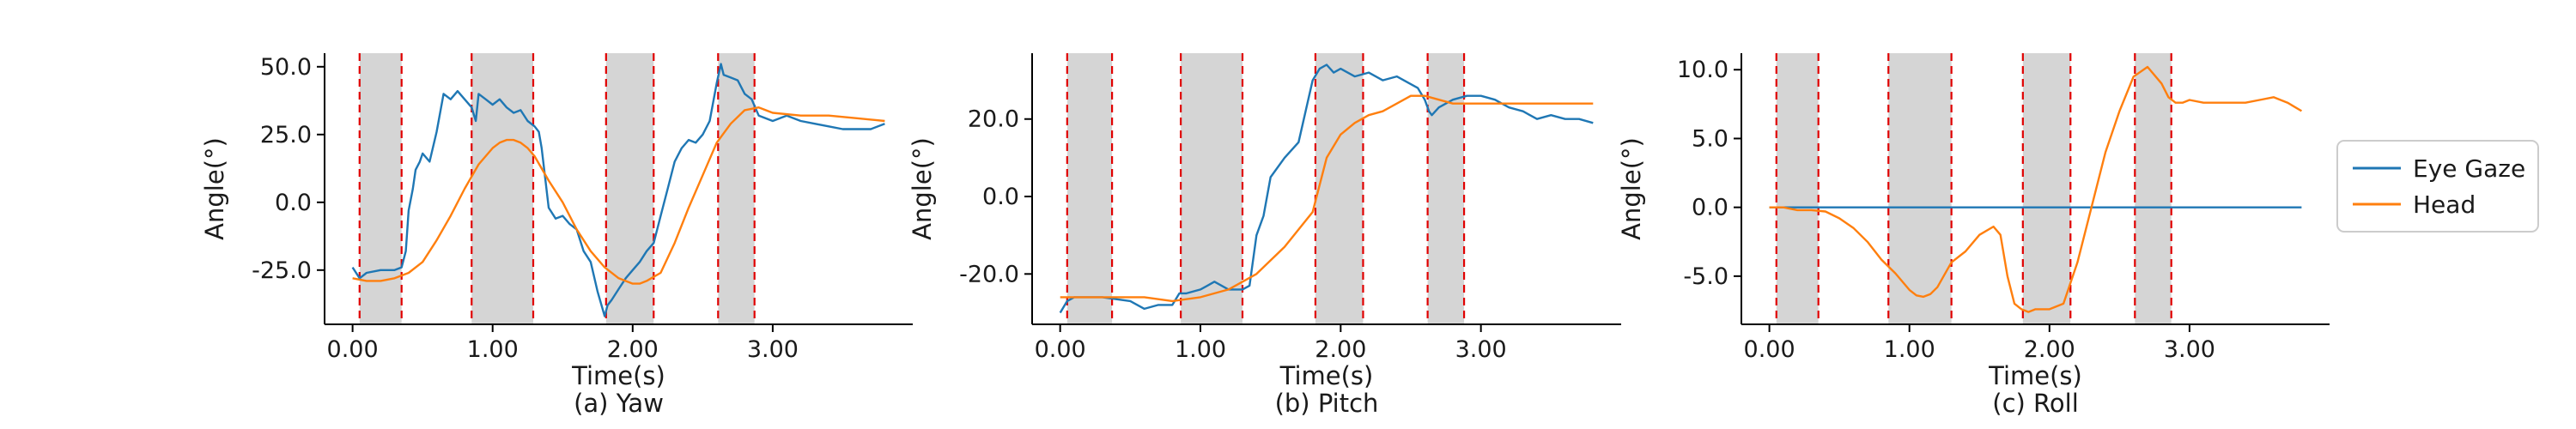 The image size is (2576, 429). I want to click on y-tick-label: 10.0, so click(1703, 70).